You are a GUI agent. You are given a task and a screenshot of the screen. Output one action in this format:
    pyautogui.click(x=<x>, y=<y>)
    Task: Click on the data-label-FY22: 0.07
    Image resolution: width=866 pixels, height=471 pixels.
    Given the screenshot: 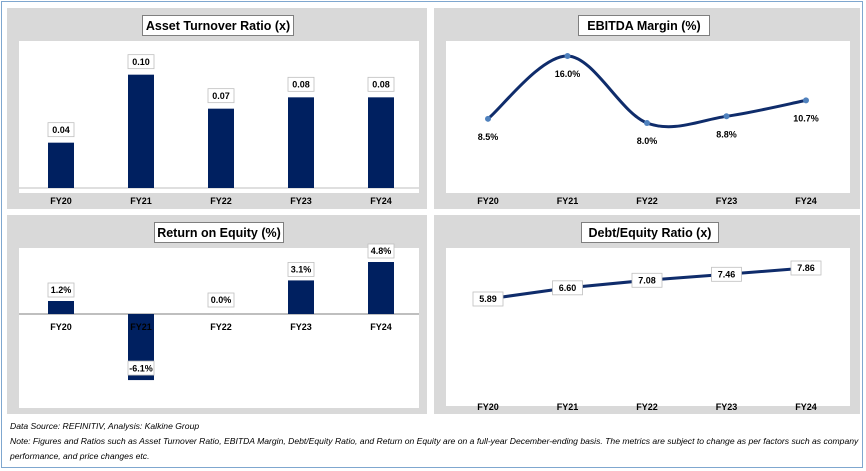 What is the action you would take?
    pyautogui.click(x=221, y=96)
    